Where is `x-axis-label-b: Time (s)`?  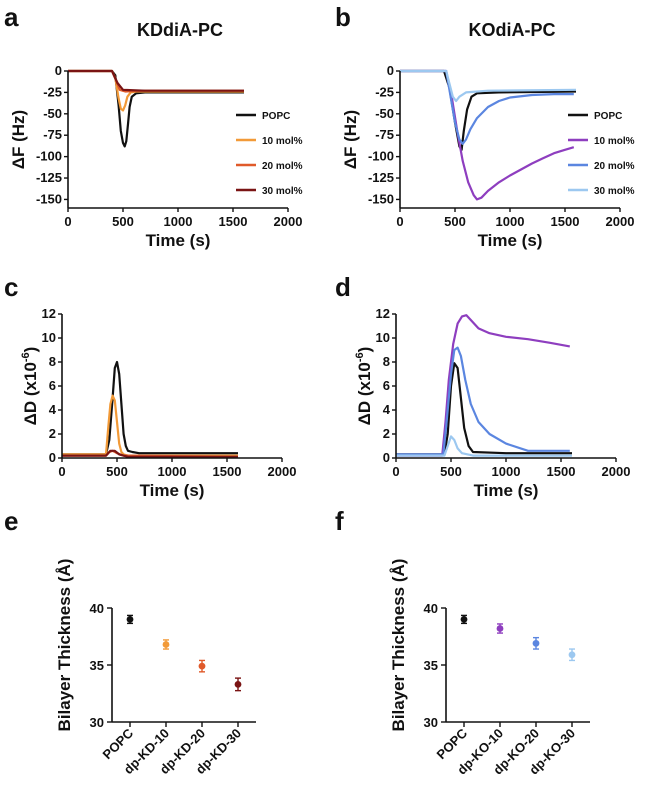
x-axis-label-b: Time (s) is located at coordinates (510, 240).